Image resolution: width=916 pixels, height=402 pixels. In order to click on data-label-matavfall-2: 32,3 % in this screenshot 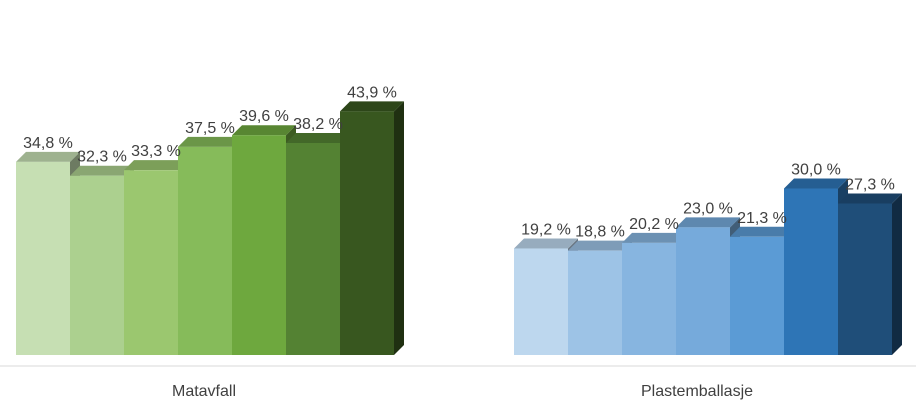, I will do `click(102, 157)`.